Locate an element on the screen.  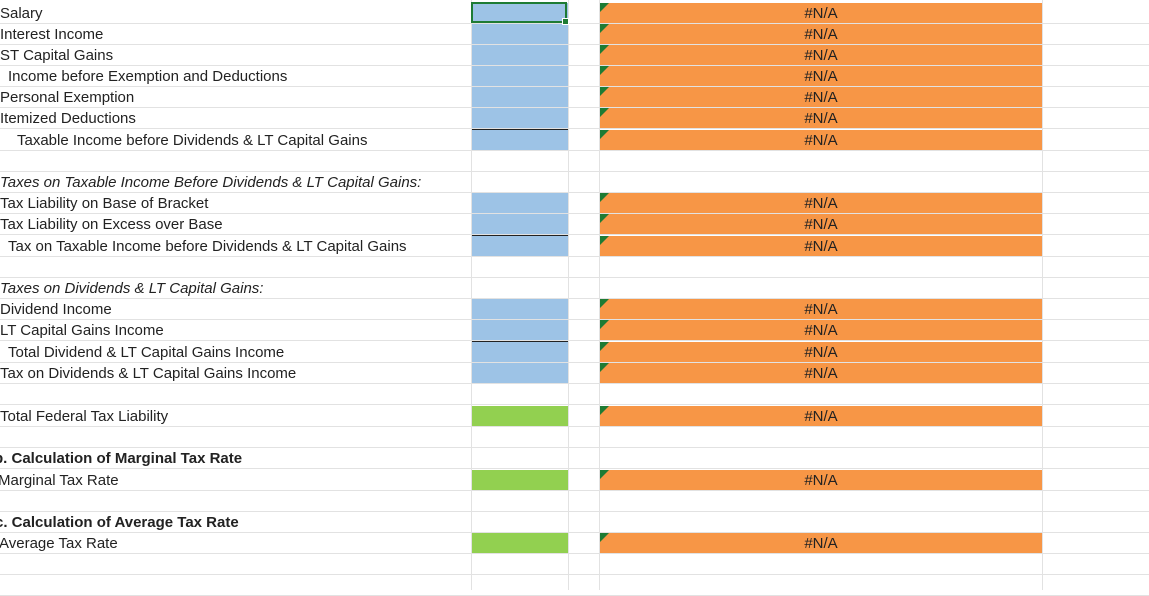
output-cell-total-federal-tax: #N/A is located at coordinates (821, 416).